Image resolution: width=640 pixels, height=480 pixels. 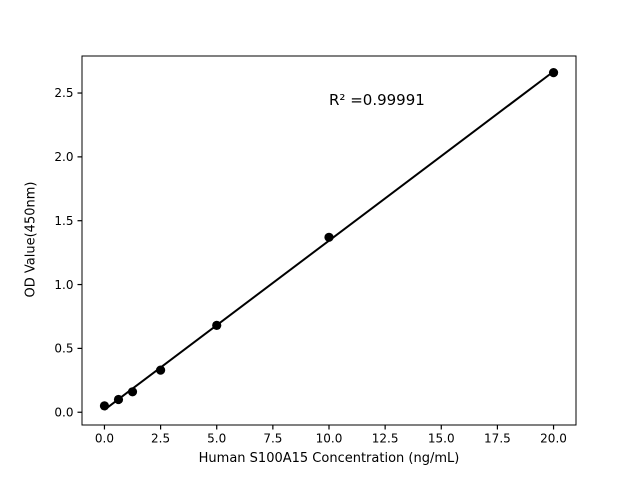 I want to click on x-tick-label: 12.5, so click(x=385, y=439).